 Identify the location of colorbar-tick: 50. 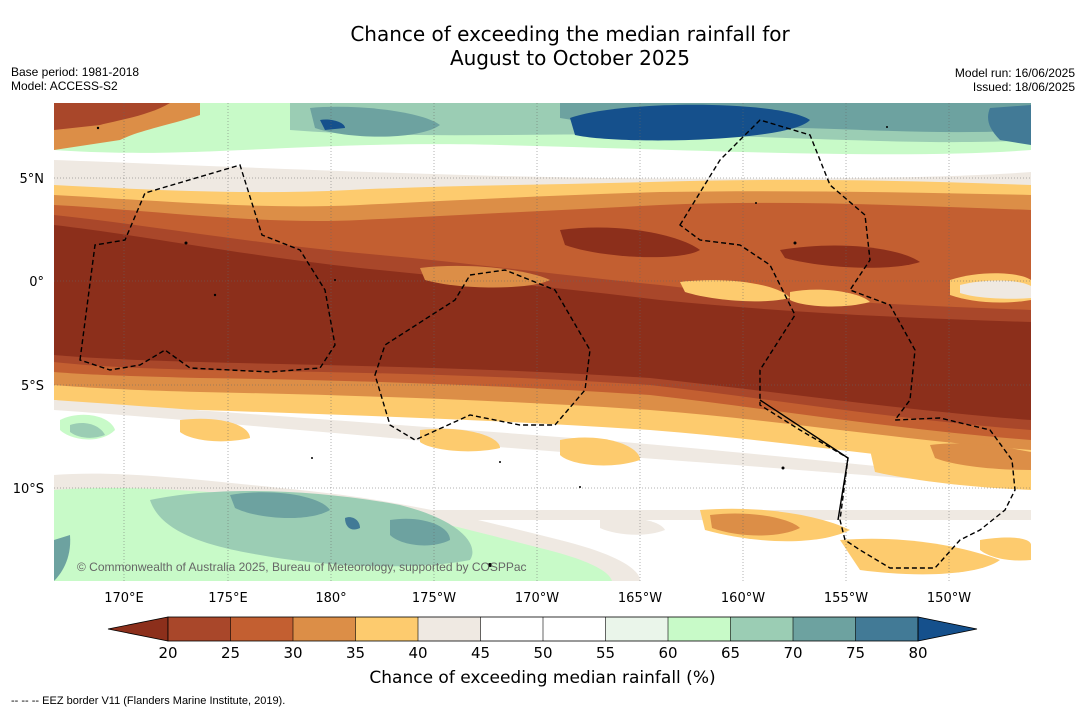
(542, 653).